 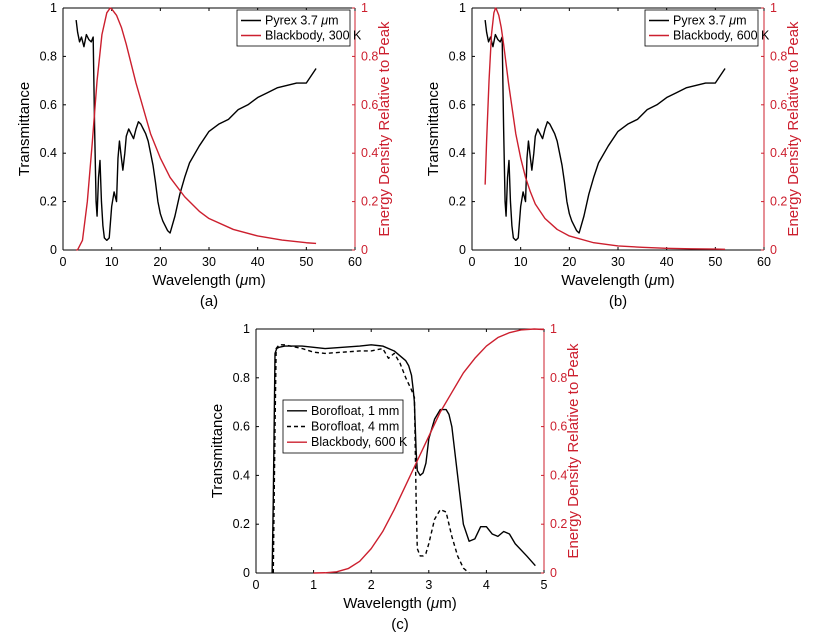 I want to click on x-tick-label: 1, so click(x=313, y=585).